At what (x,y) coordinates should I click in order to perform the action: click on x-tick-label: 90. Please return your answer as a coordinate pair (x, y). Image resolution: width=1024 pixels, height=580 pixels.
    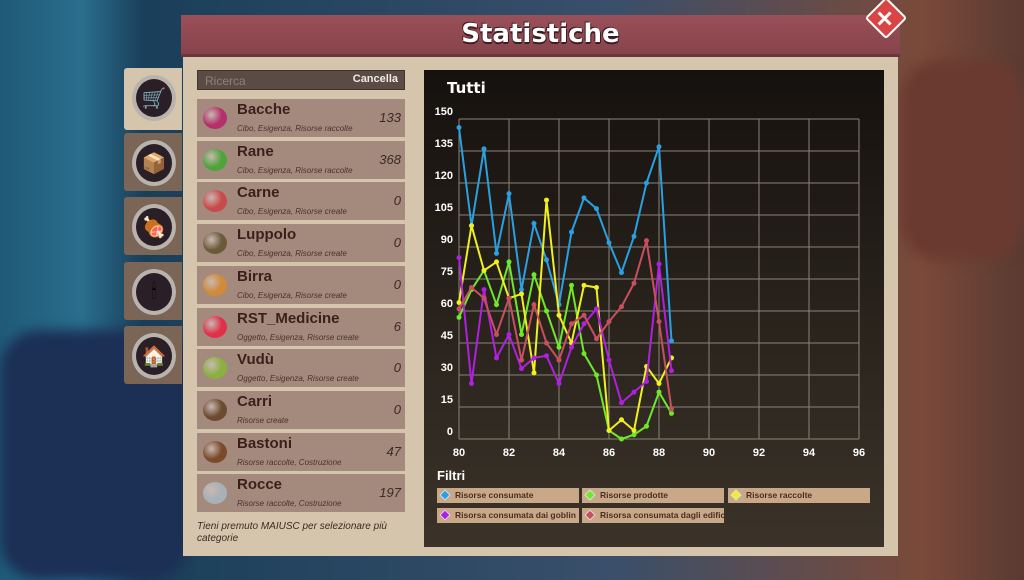
    Looking at the image, I should click on (709, 453).